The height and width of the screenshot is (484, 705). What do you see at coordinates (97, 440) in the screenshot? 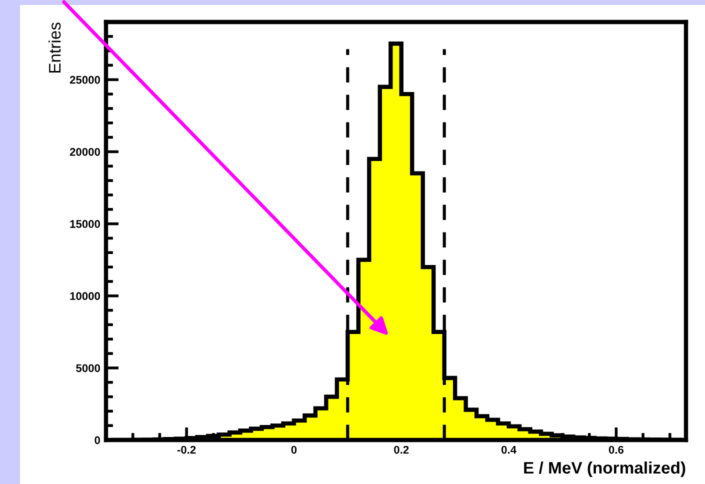
I see `y-tick-label: 0` at bounding box center [97, 440].